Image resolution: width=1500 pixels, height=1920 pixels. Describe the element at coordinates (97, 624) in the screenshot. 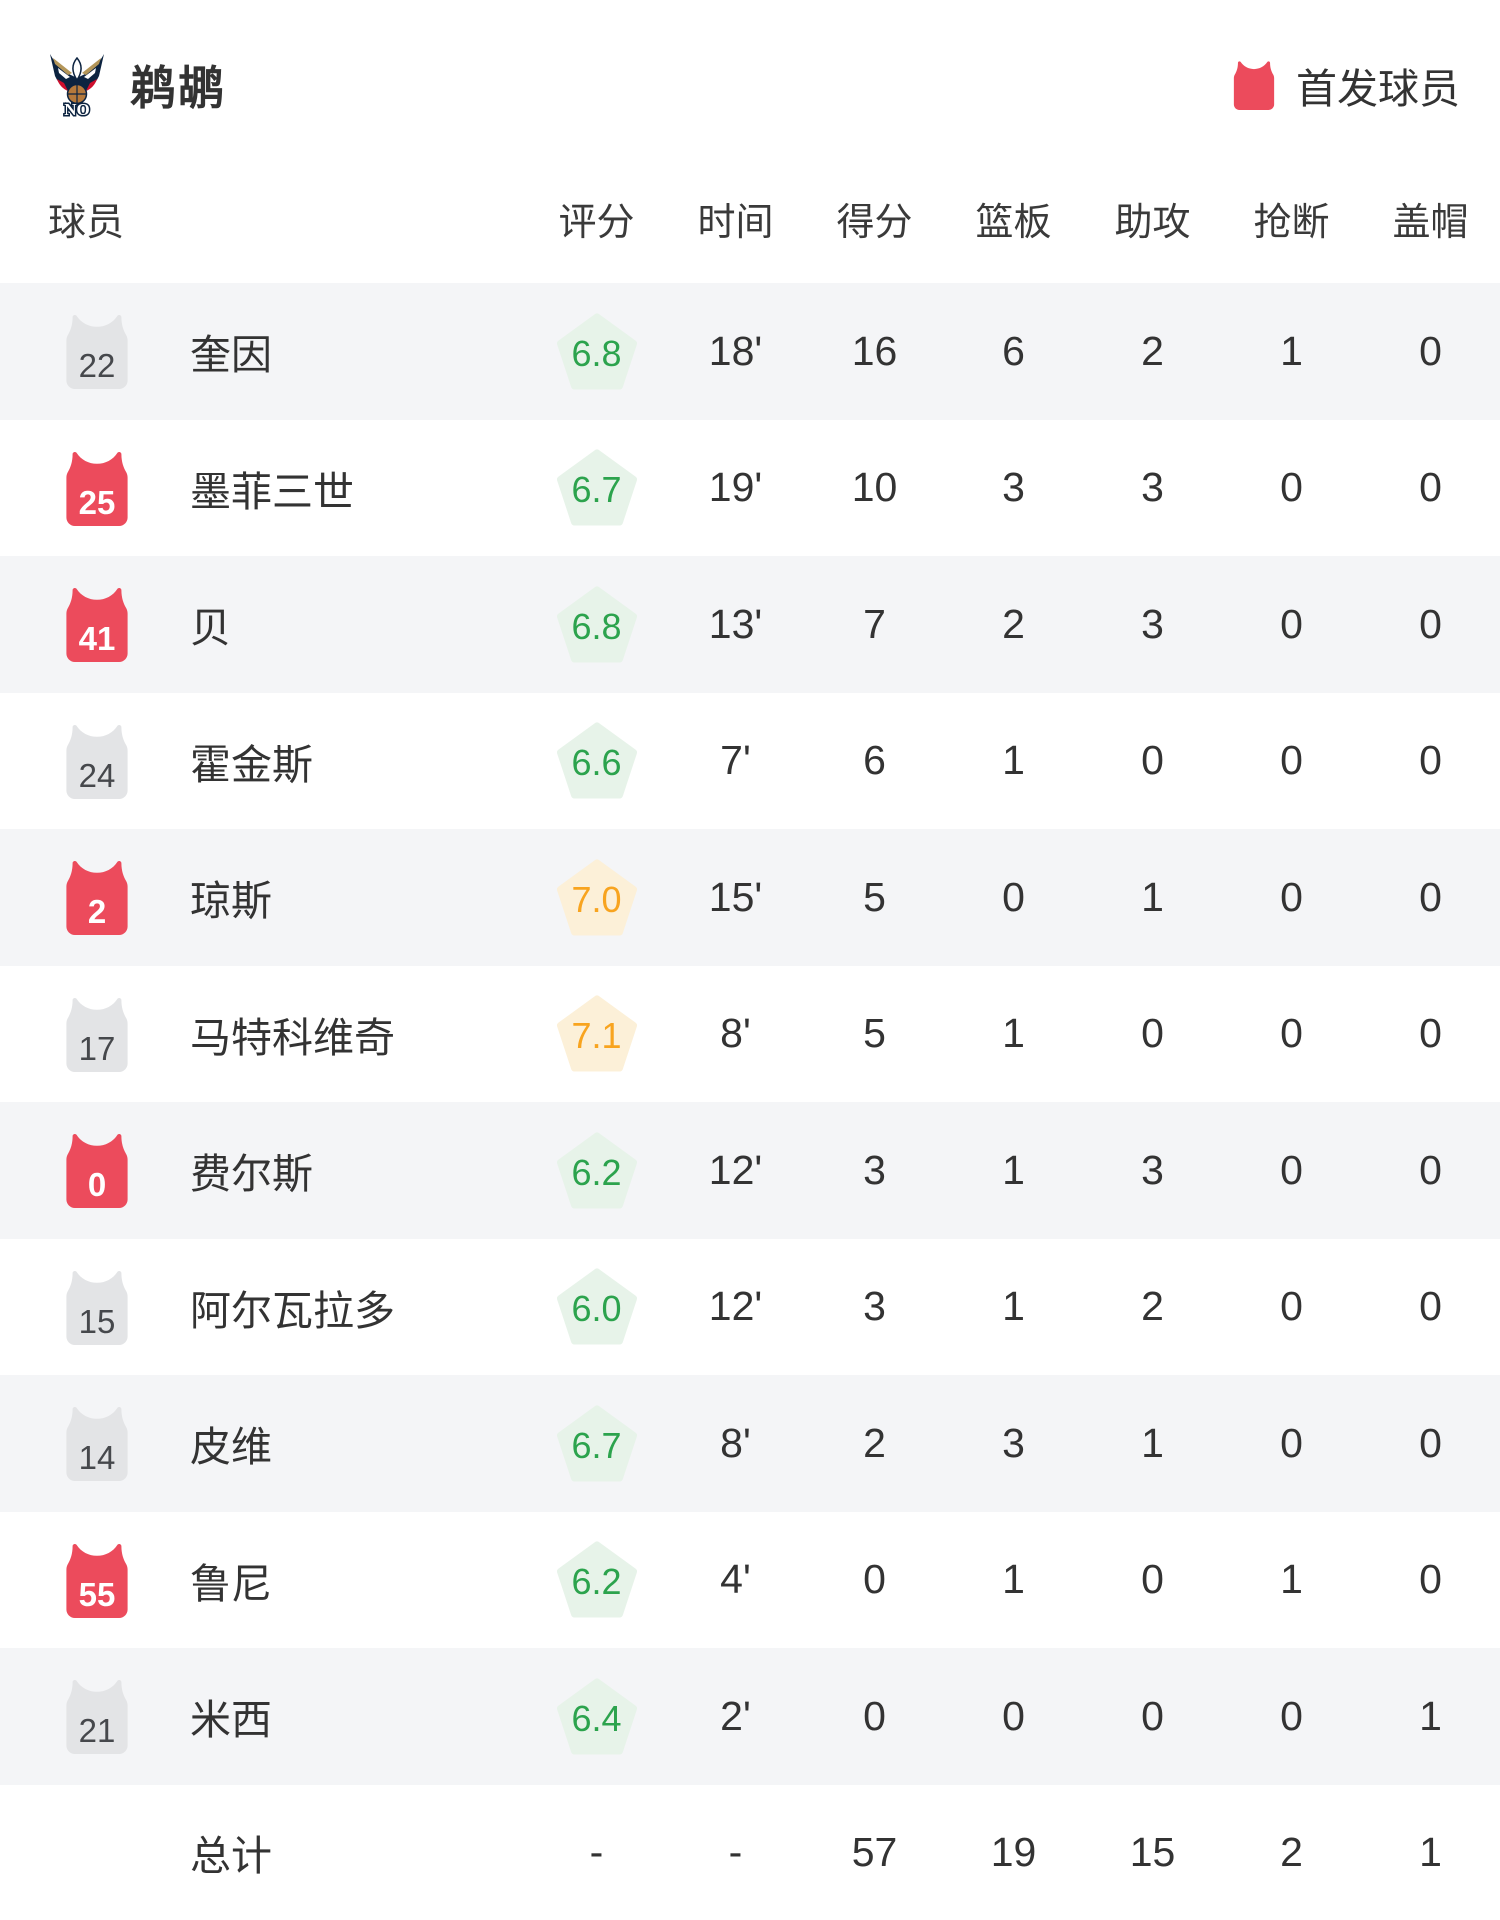

I see `starter-jersey-icon: 41` at that location.